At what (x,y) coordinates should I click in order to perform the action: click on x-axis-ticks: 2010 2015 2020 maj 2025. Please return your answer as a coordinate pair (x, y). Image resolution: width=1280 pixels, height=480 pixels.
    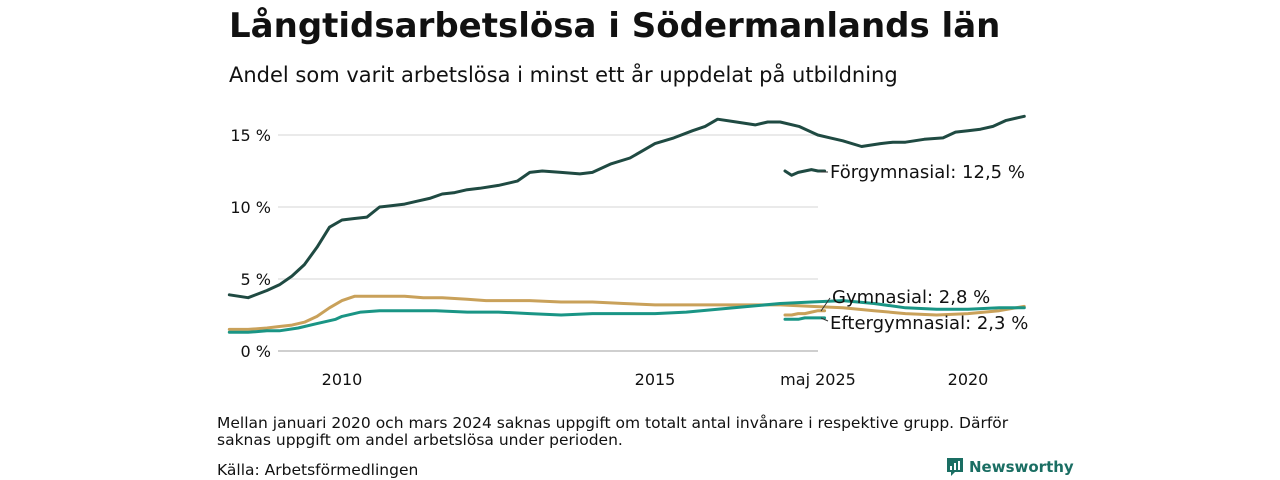
    Looking at the image, I should click on (655, 379).